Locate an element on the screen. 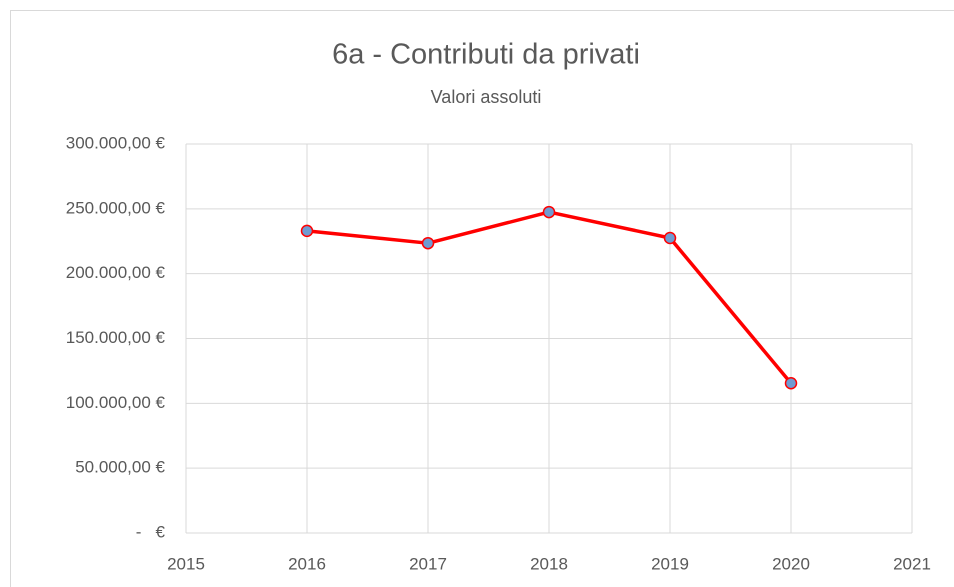 The image size is (954, 587). x-tick-label: 2015 is located at coordinates (186, 563).